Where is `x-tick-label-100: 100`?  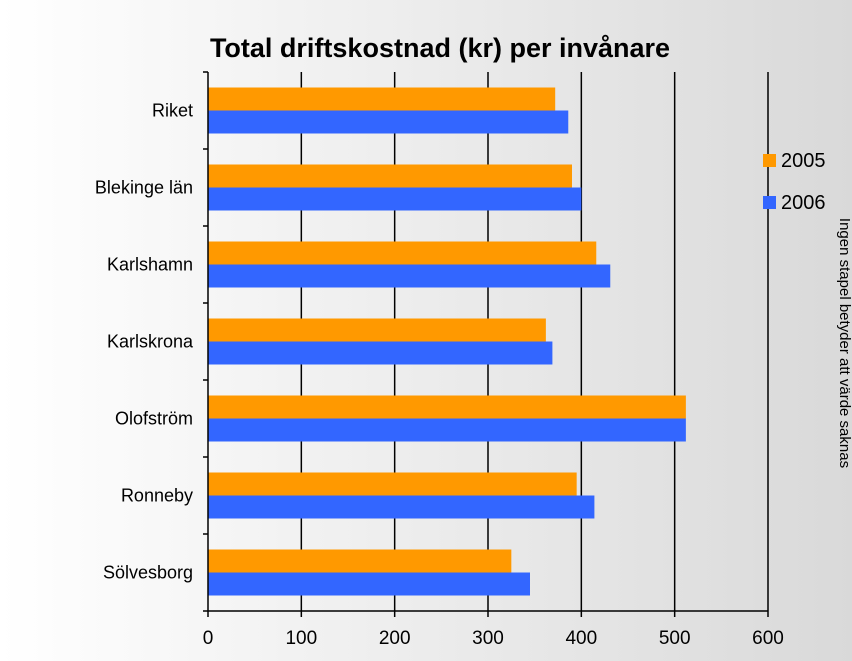 x-tick-label-100: 100 is located at coordinates (301, 638).